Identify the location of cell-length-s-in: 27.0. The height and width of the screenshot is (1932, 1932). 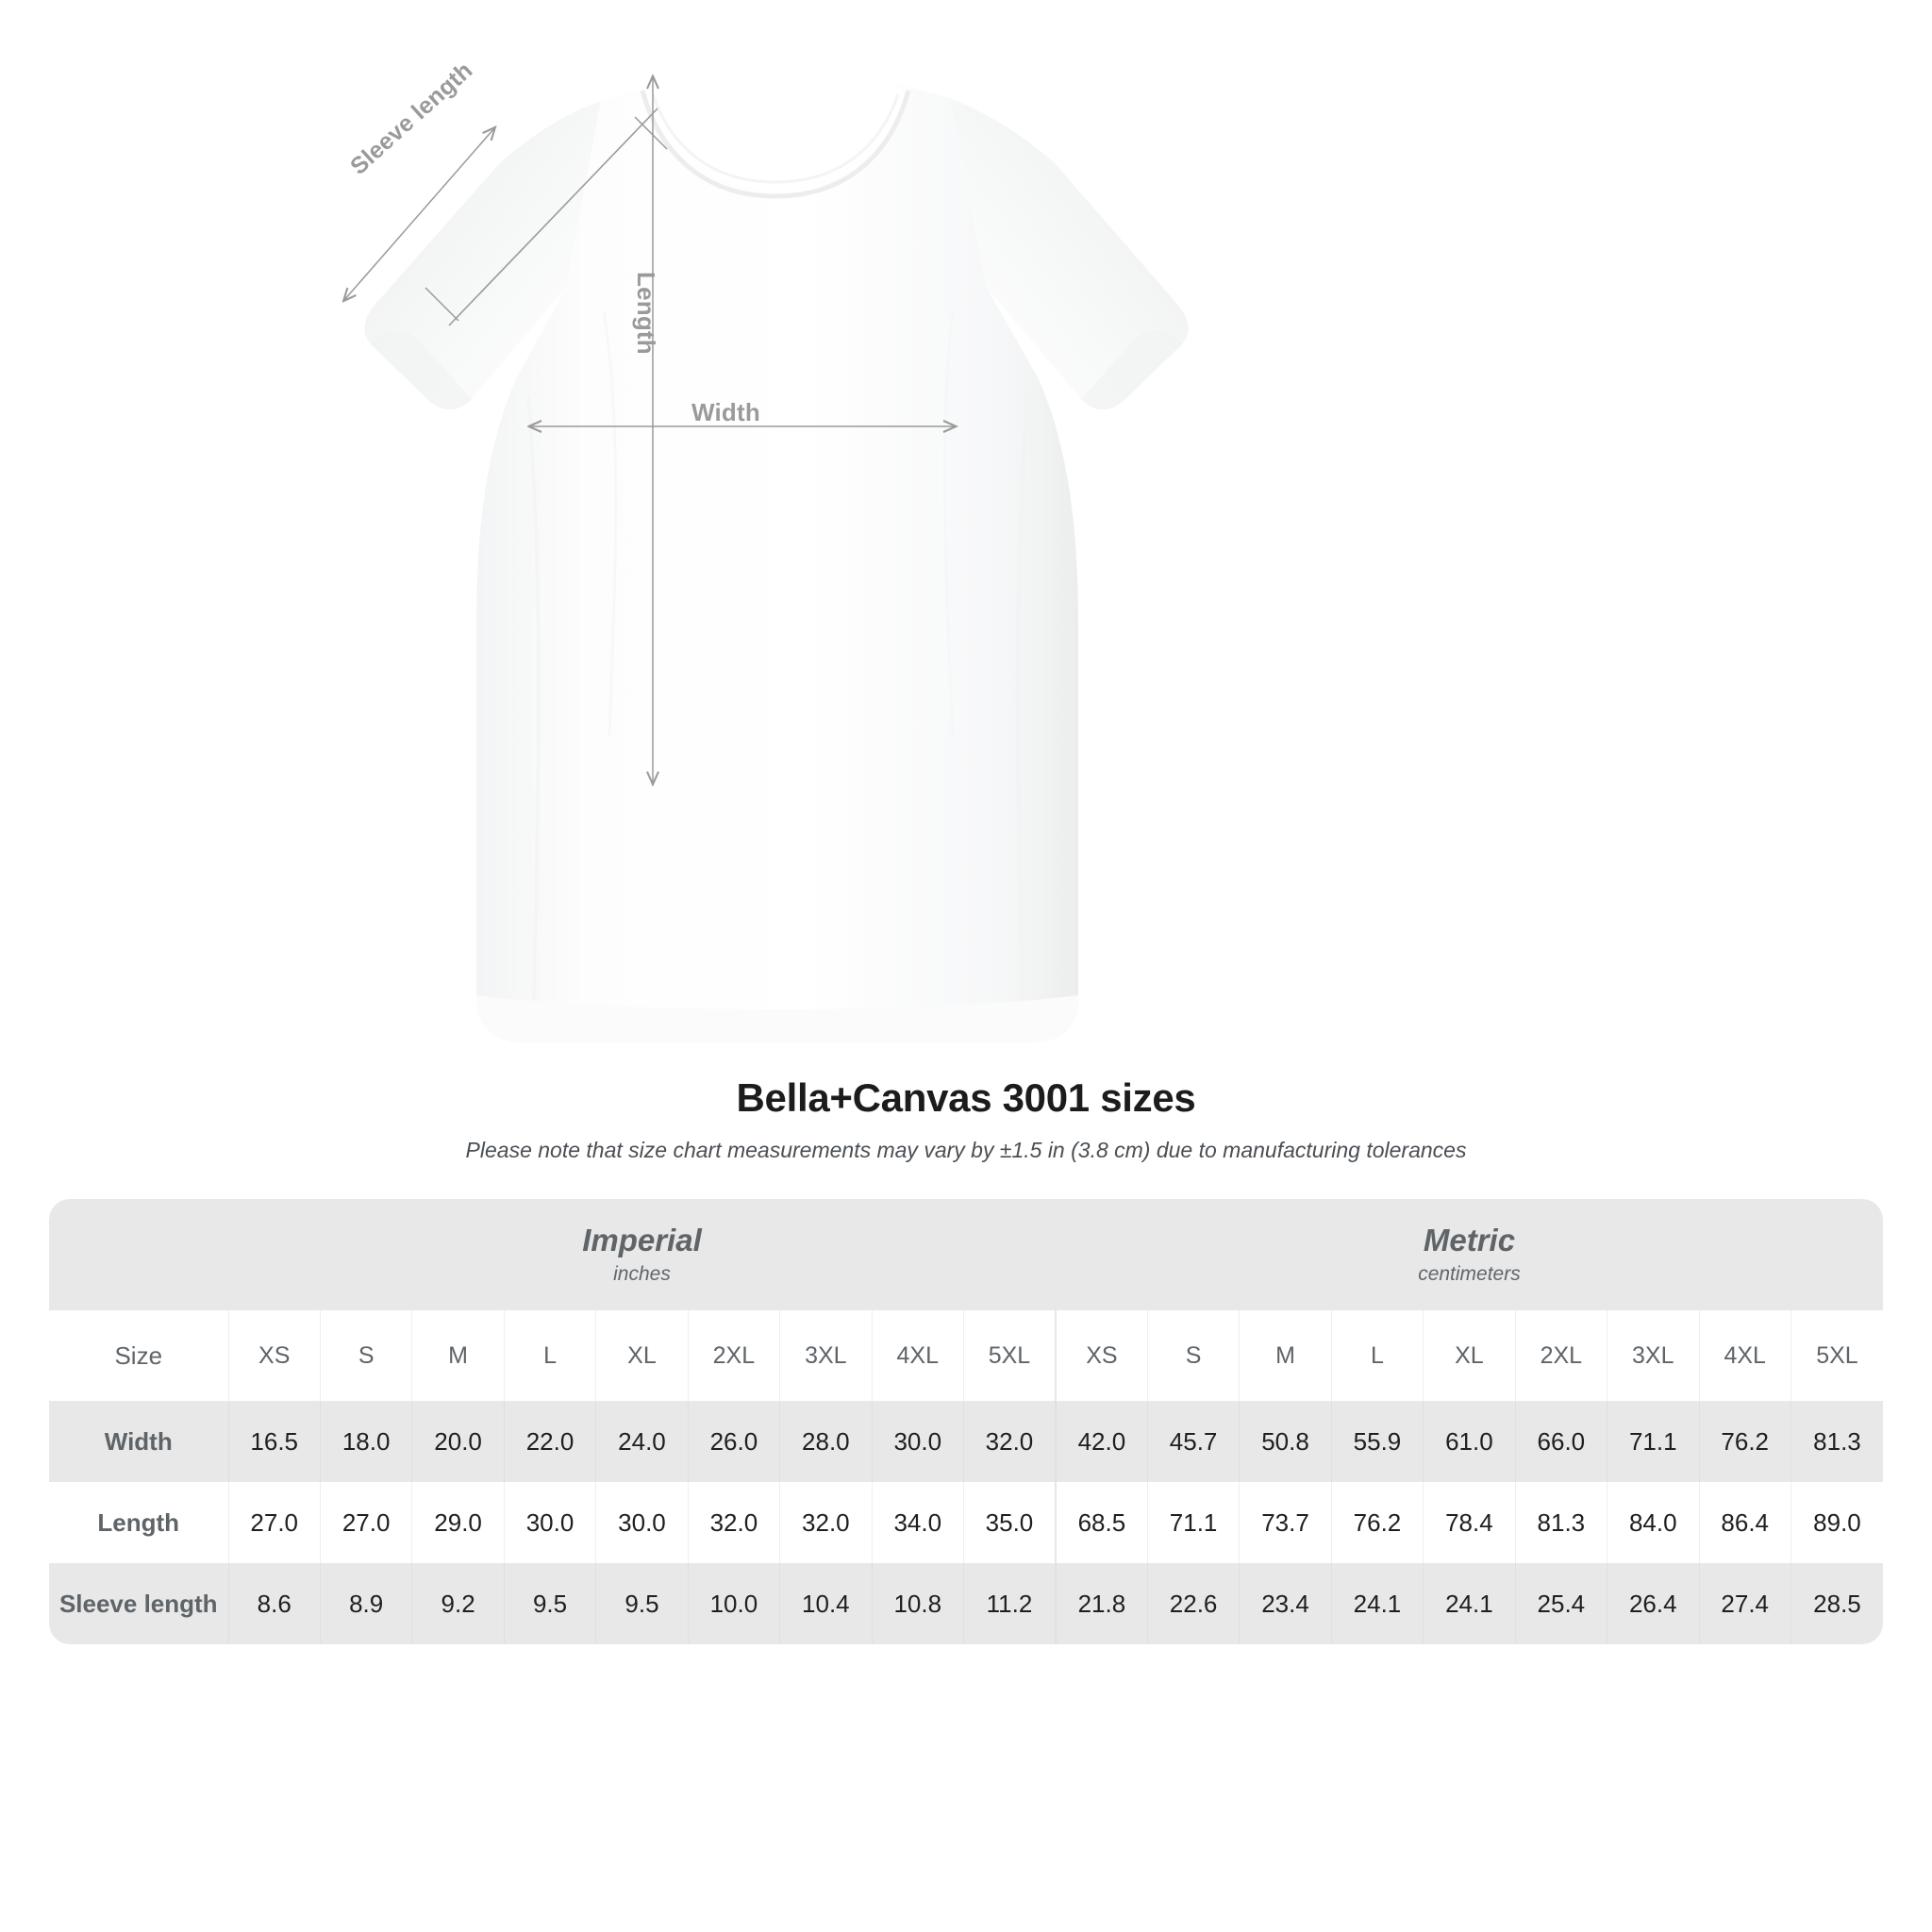
(366, 1522).